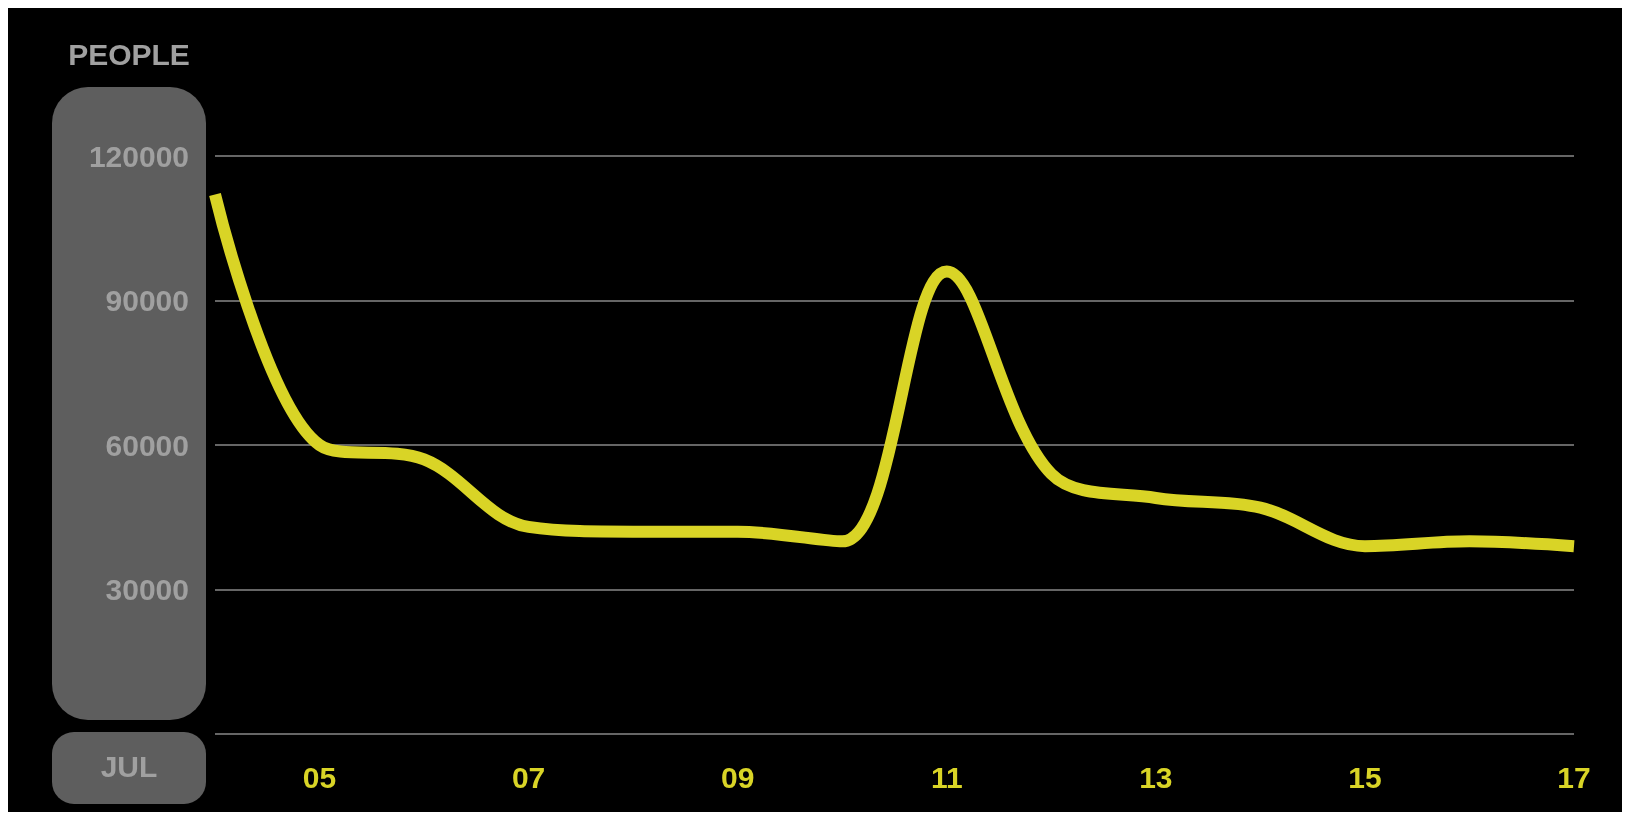 This screenshot has width=1630, height=820. I want to click on x-tick-label: 11, so click(946, 777).